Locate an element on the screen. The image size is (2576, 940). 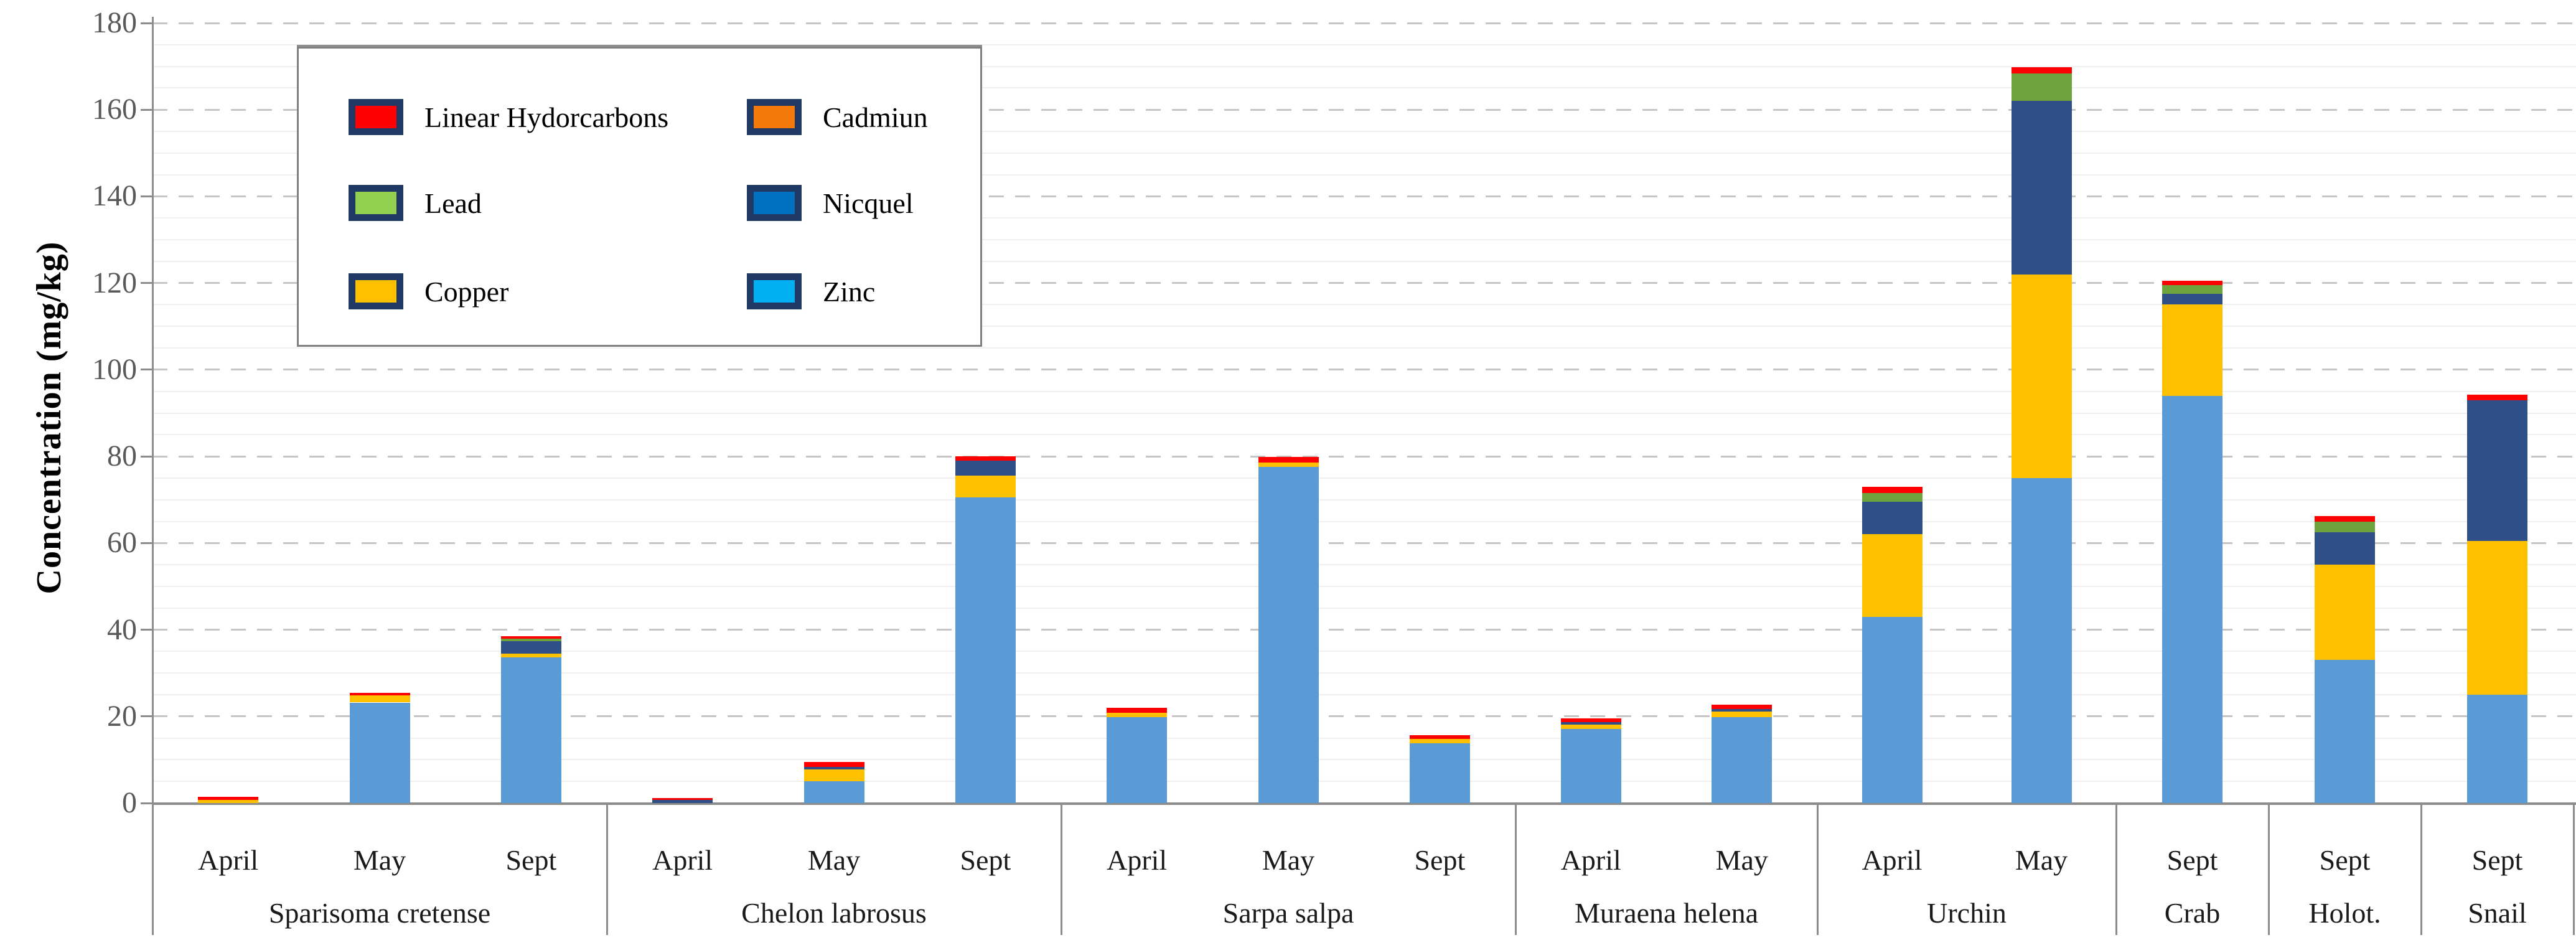
bar-sparisoma-cretense-sept-lead-segment is located at coordinates (530, 640).